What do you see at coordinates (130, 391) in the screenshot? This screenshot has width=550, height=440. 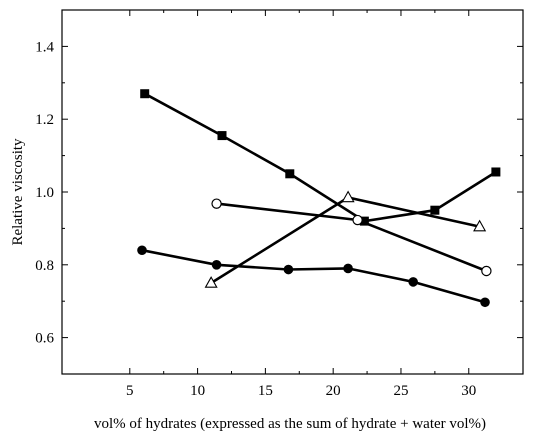 I see `x-tick-label: 5` at bounding box center [130, 391].